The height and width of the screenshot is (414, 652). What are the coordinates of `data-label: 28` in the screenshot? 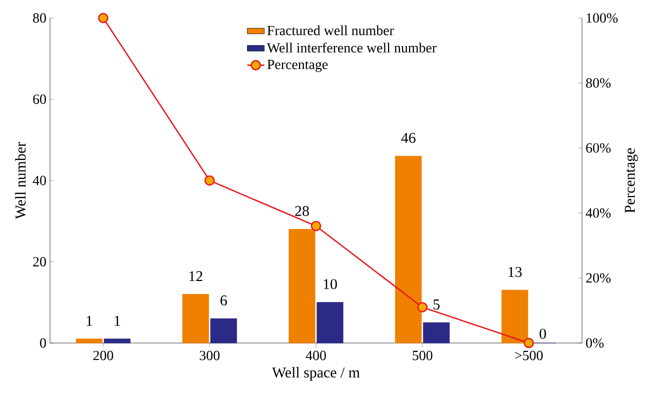 It's located at (302, 211).